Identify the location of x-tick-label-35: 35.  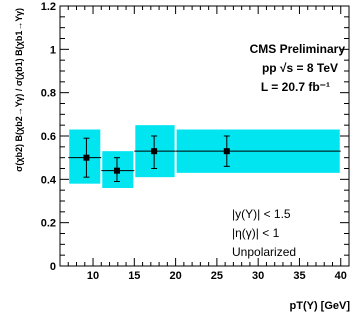
(299, 276).